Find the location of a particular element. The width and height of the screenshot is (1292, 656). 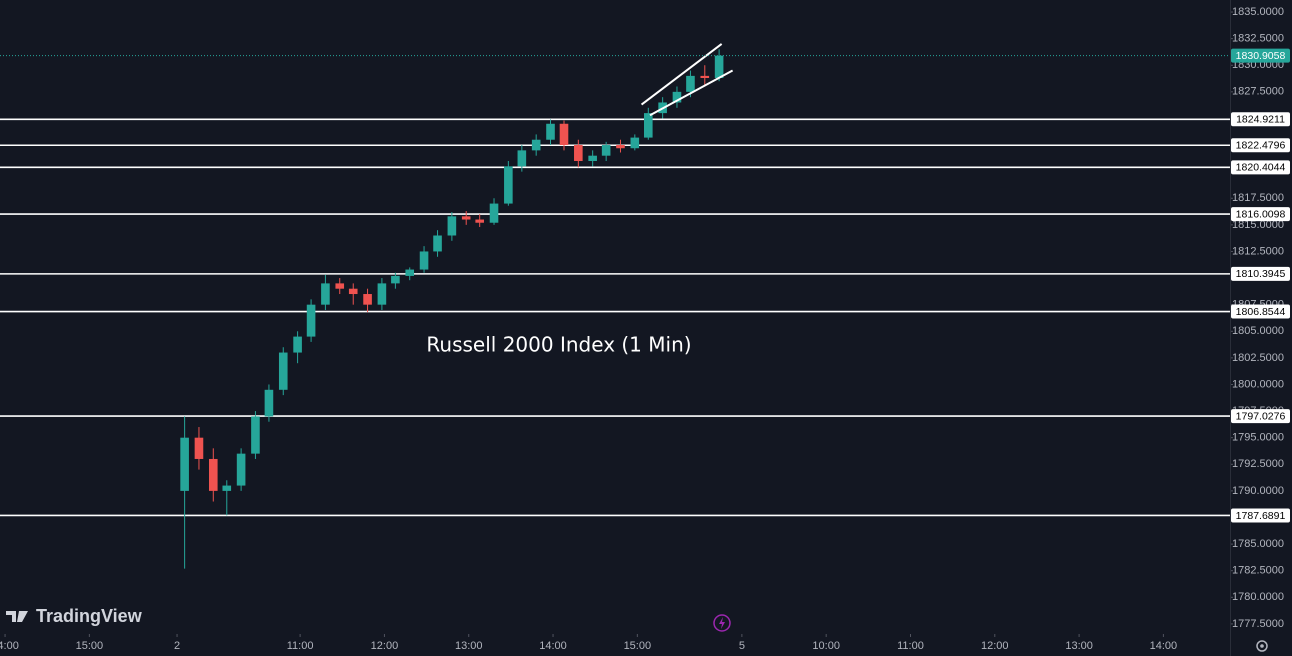

lightning-icon is located at coordinates (722, 623).